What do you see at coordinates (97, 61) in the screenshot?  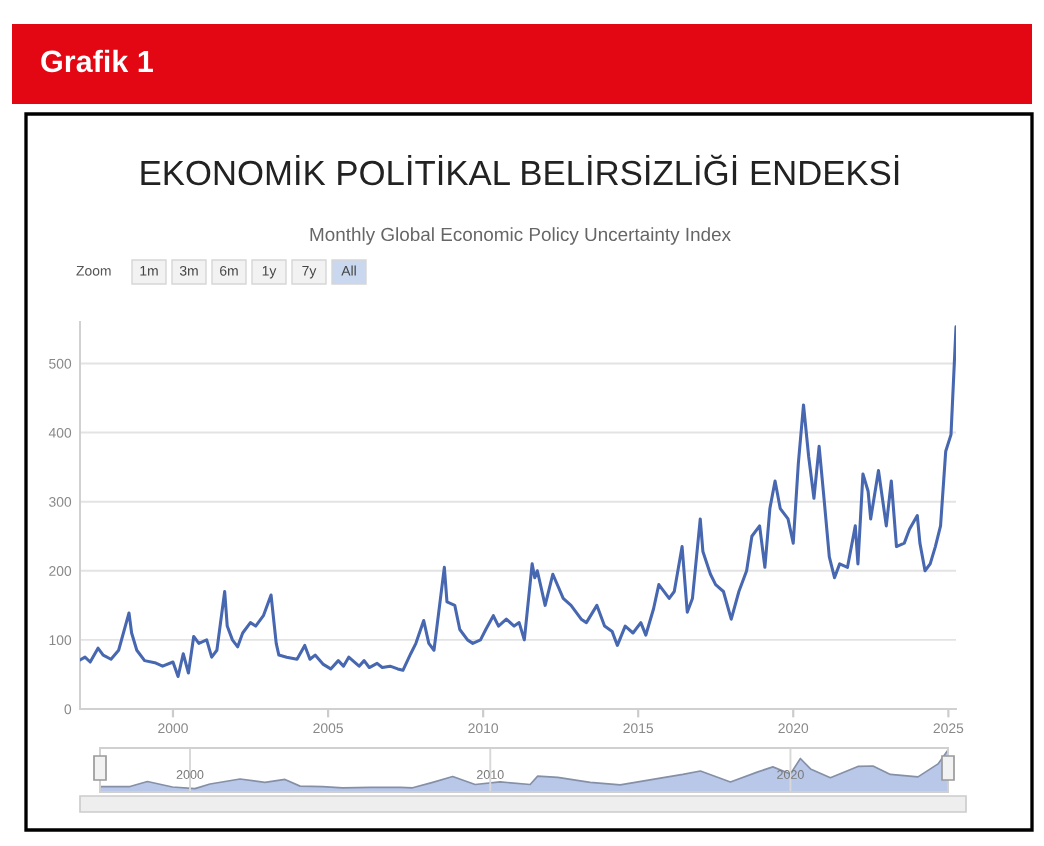 I see `text: Grafik 1` at bounding box center [97, 61].